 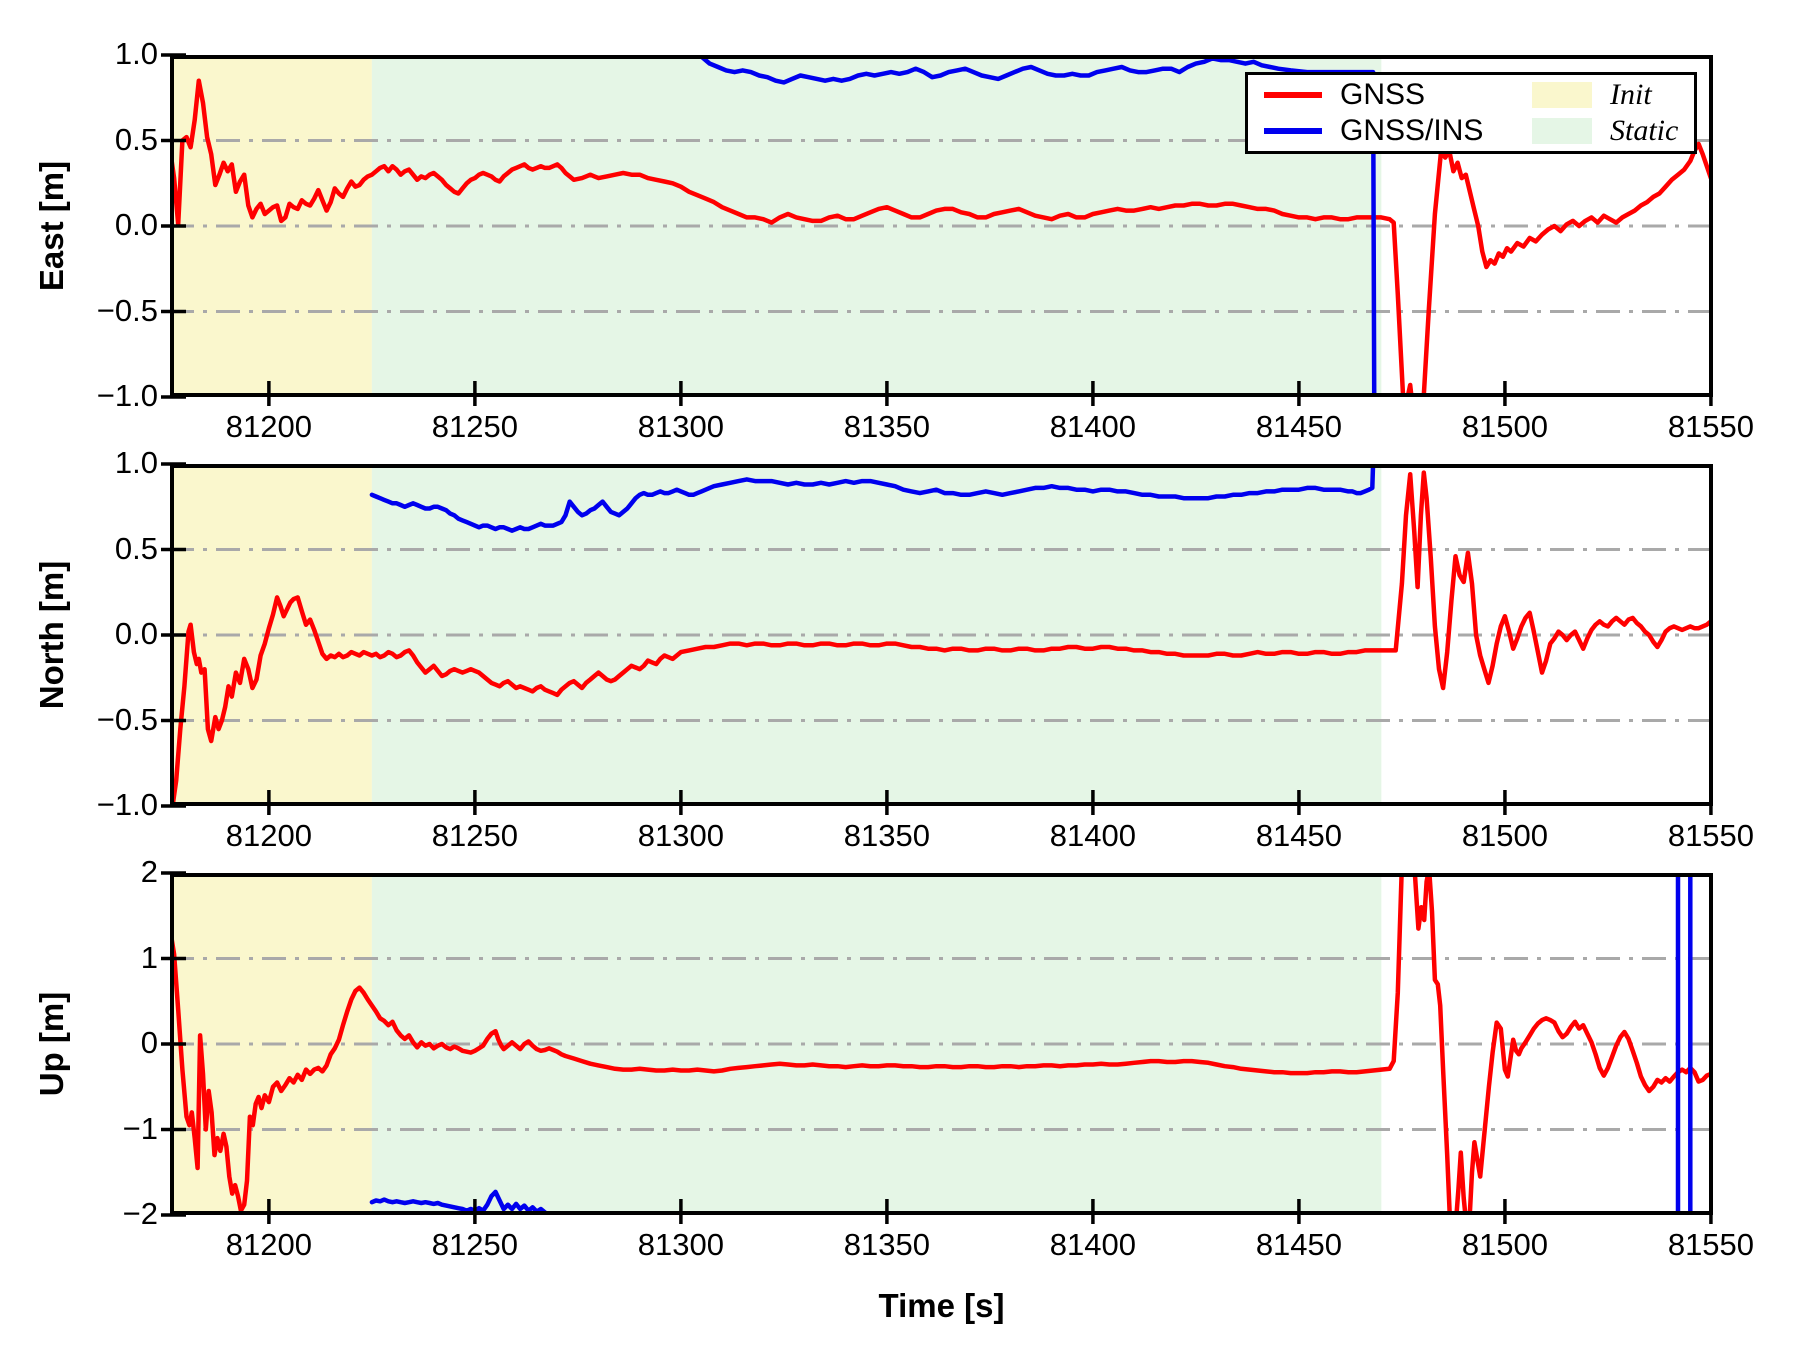 What do you see at coordinates (1471, 113) in the screenshot?
I see `legend: GNSS Init GNSS/INS Static` at bounding box center [1471, 113].